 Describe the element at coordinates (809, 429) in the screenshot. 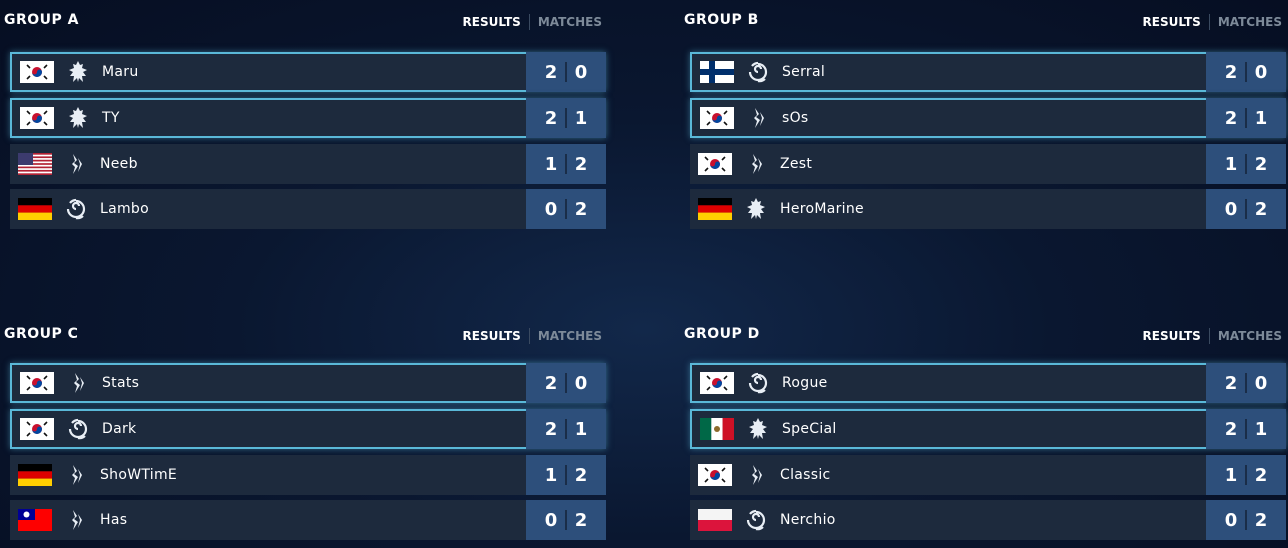

I see `player-name: SpeCial` at that location.